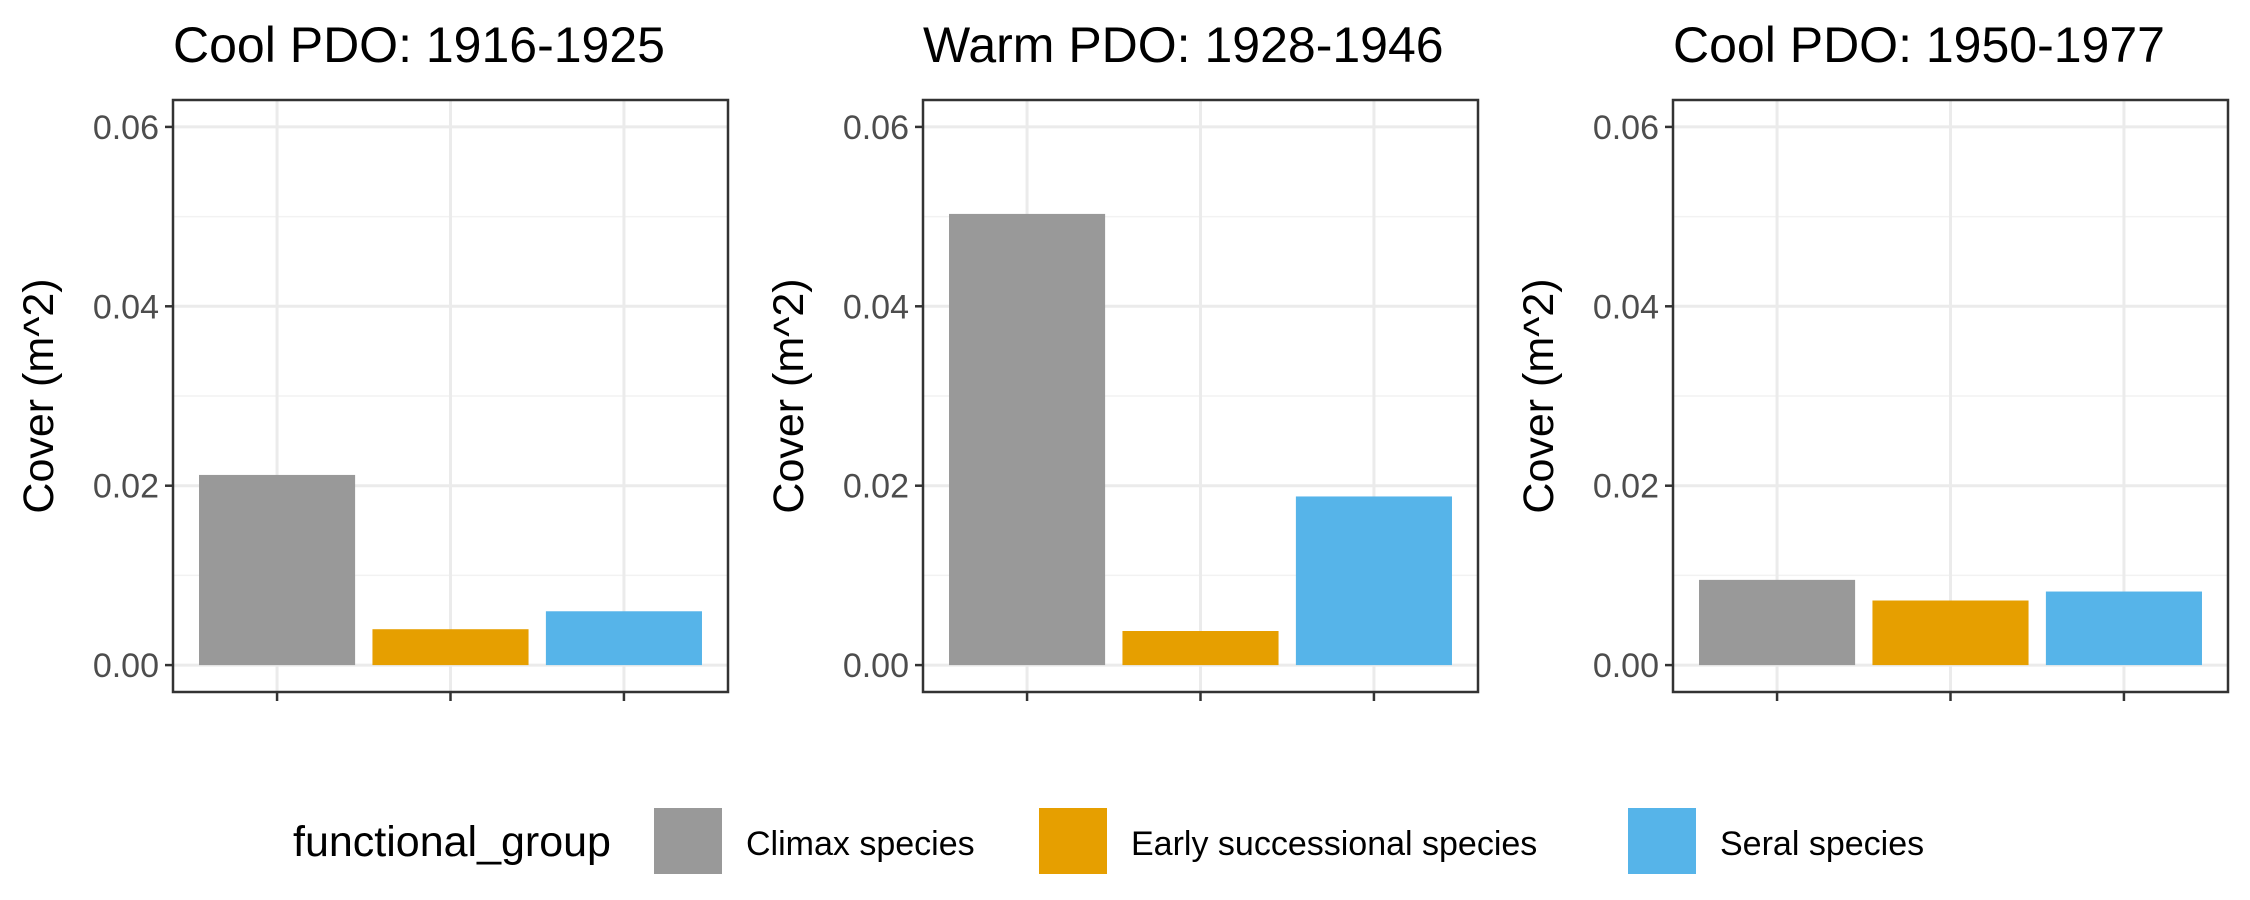 This screenshot has height=900, width=2250. Describe the element at coordinates (452, 842) in the screenshot. I see `legend-title: functional_group` at that location.